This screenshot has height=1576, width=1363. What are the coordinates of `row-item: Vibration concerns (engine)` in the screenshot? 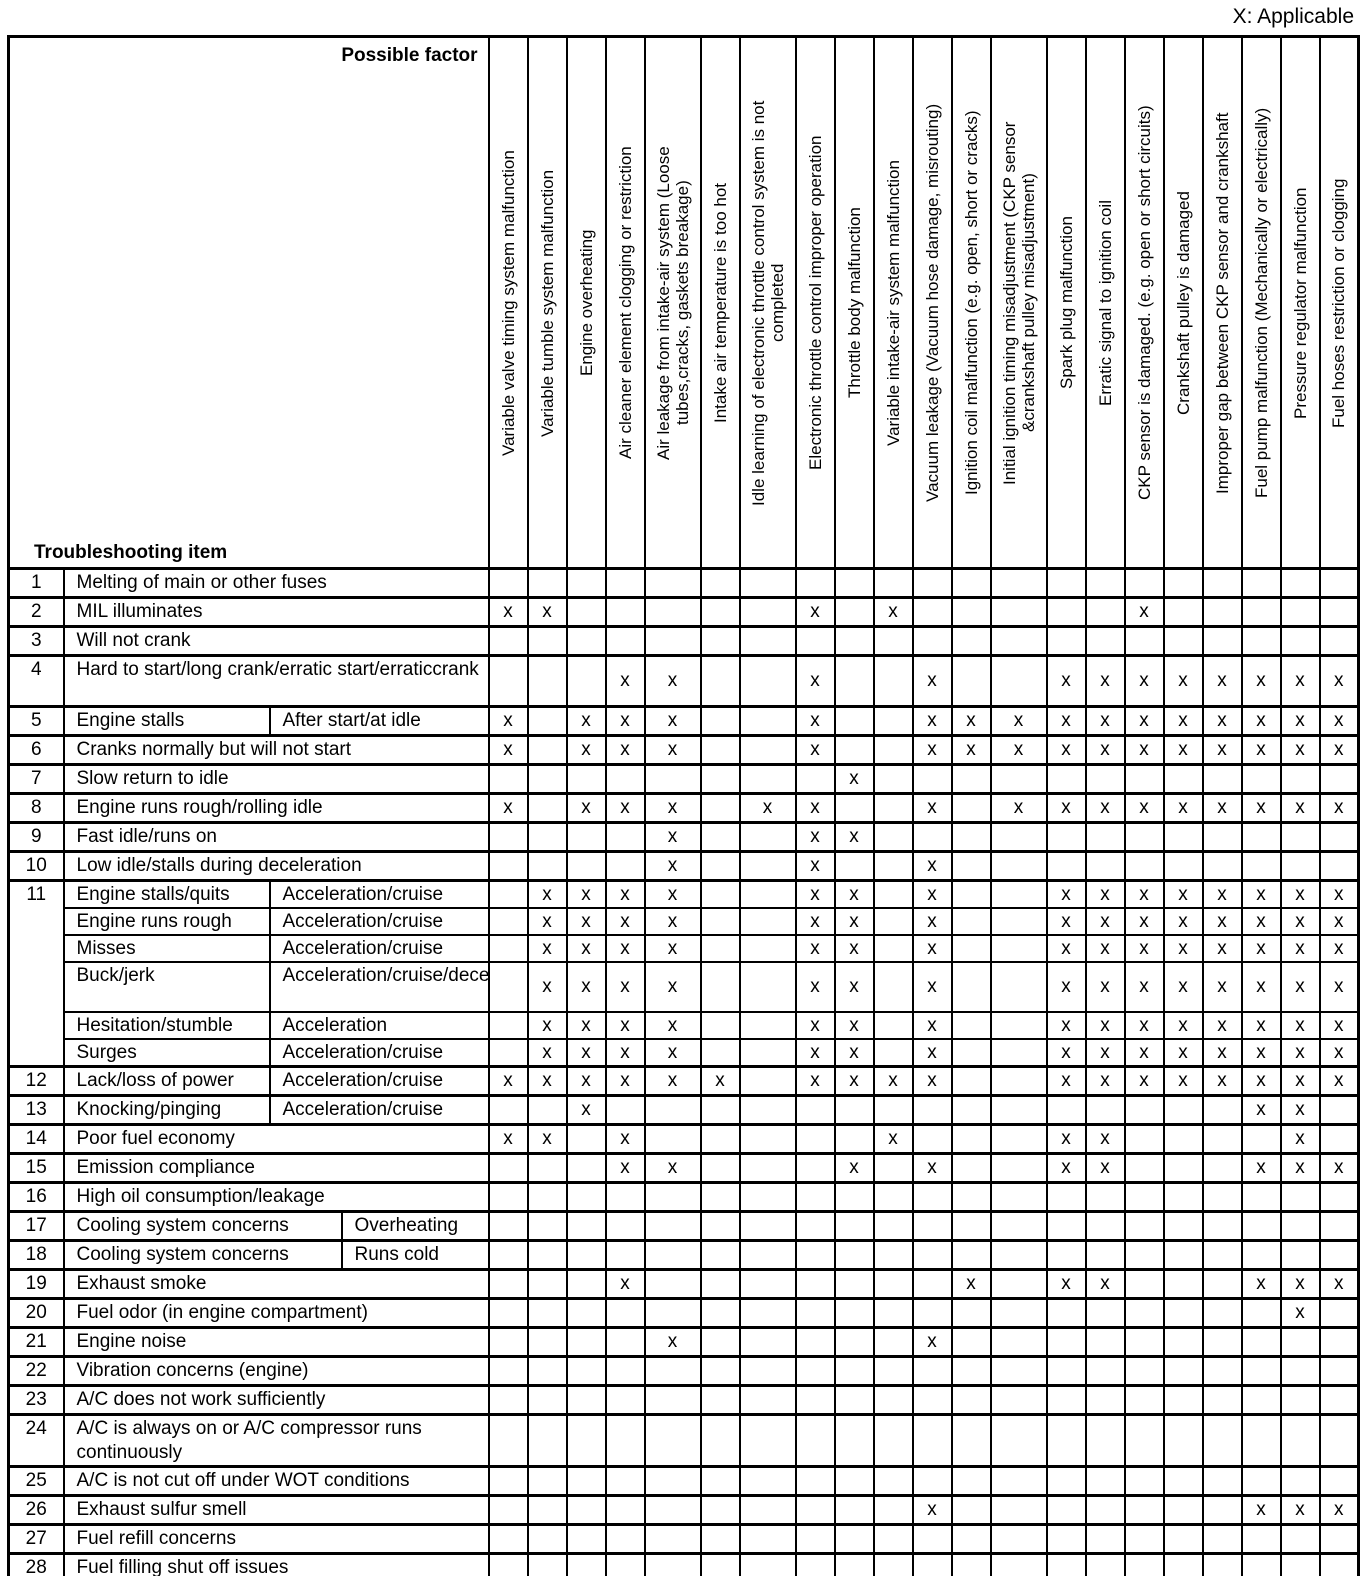 It's located at (276, 1371).